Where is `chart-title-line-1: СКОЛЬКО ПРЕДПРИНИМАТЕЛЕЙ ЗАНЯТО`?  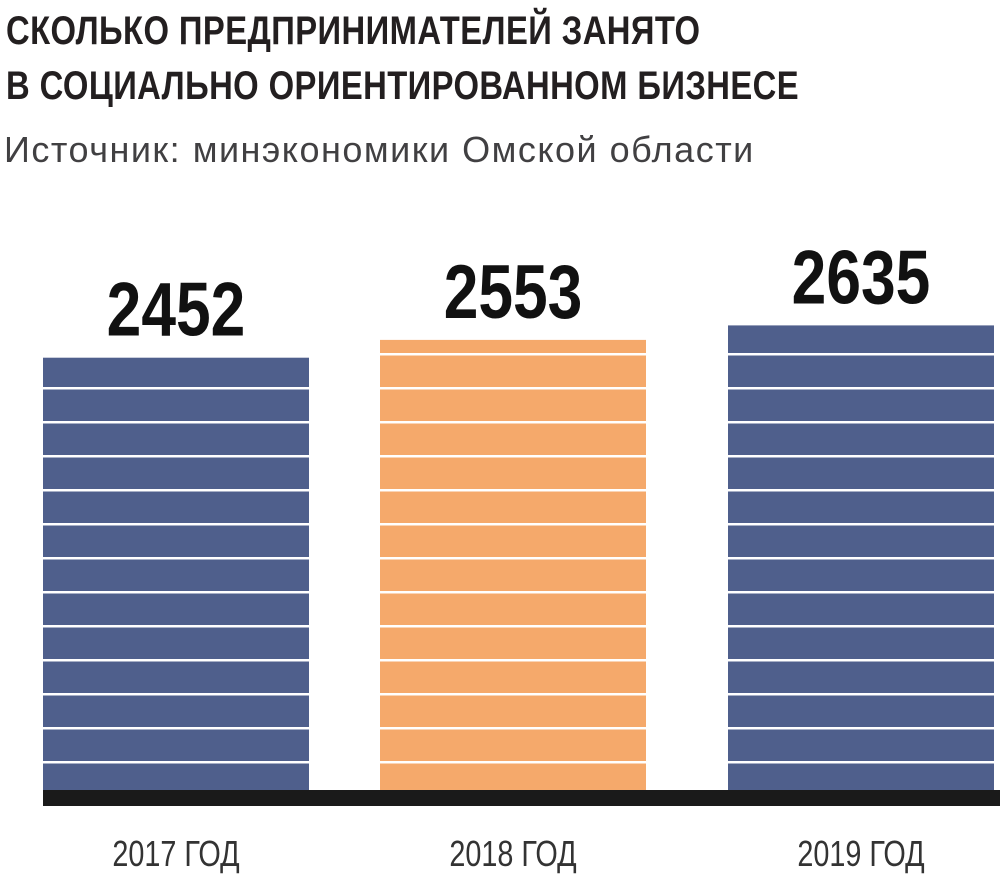 chart-title-line-1: СКОЛЬКО ПРЕДПРИНИМАТЕЛЕЙ ЗАНЯТО is located at coordinates (353, 31).